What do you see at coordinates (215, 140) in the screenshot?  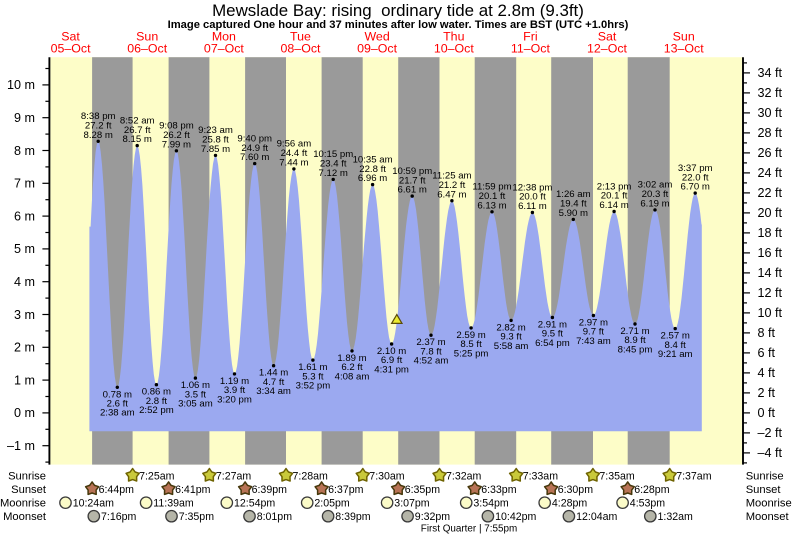 I see `svg-text: 25.8 ft` at bounding box center [215, 140].